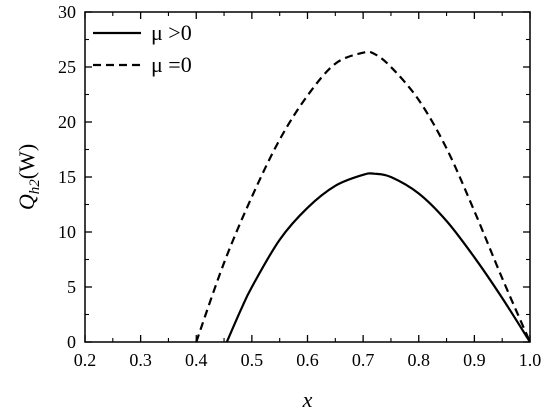  I want to click on y-axis-label-unit: (W), so click(26, 161).